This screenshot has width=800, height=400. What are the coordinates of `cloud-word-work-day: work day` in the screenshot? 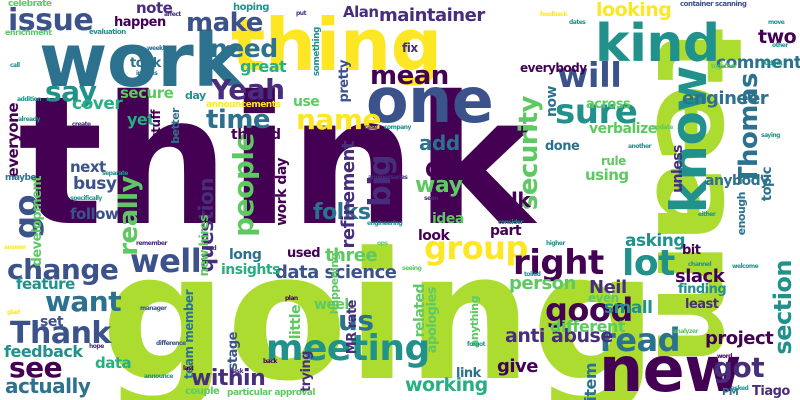 It's located at (282, 192).